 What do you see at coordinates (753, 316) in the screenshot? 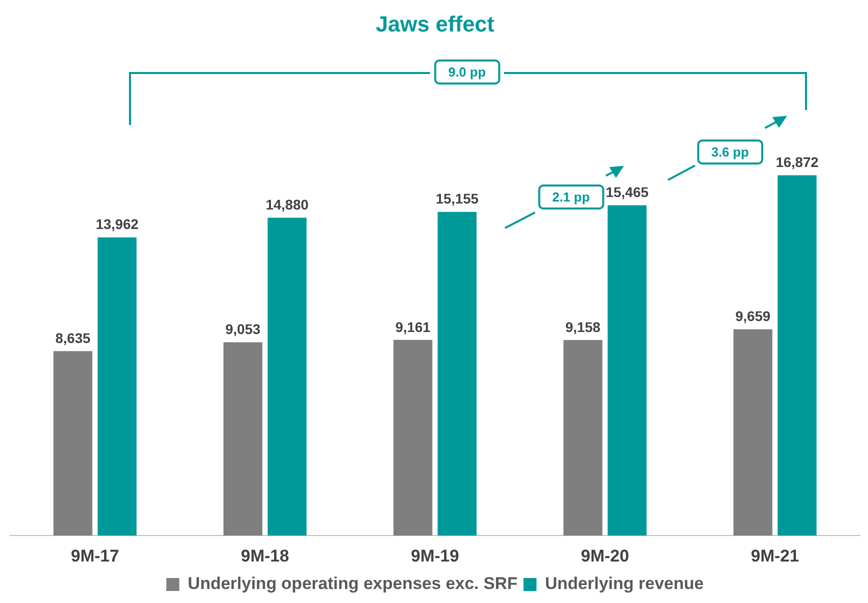
I see `data-label: 9,659` at bounding box center [753, 316].